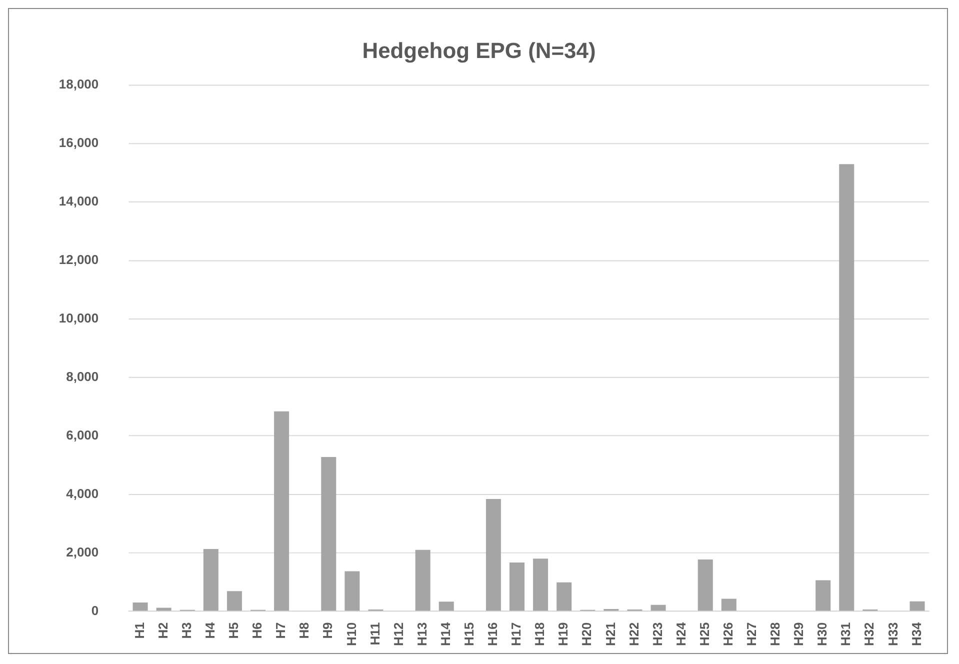  I want to click on x-tick-label: H22, so click(634, 634).